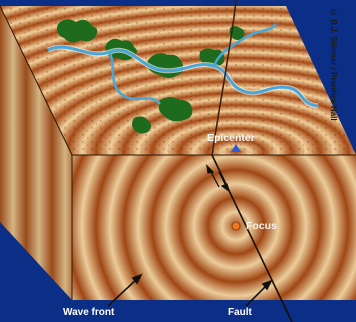  I want to click on credit-text: © B.J. Skinner / Prentice Hall, so click(333, 64).